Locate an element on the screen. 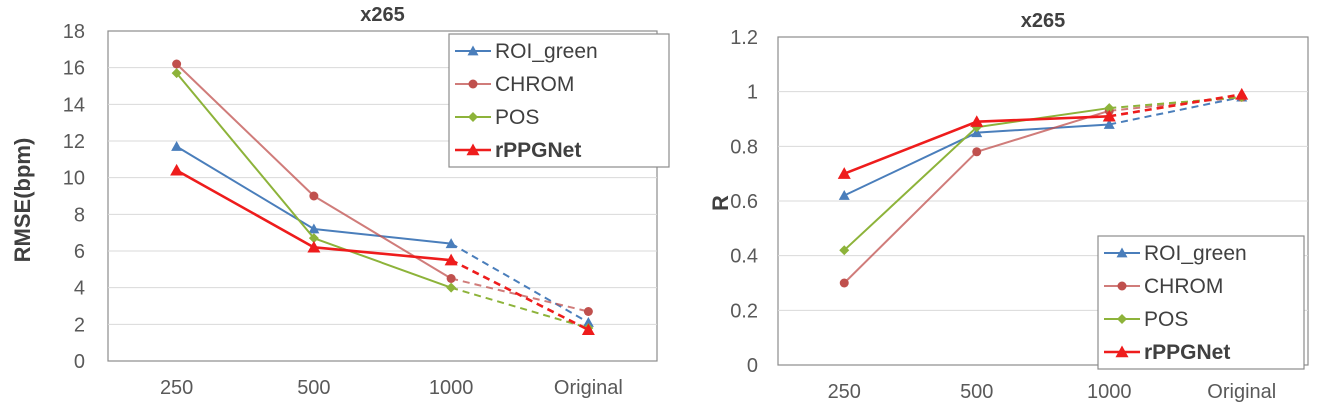 Image resolution: width=1341 pixels, height=408 pixels. y-tick-label: 6 is located at coordinates (79, 252).